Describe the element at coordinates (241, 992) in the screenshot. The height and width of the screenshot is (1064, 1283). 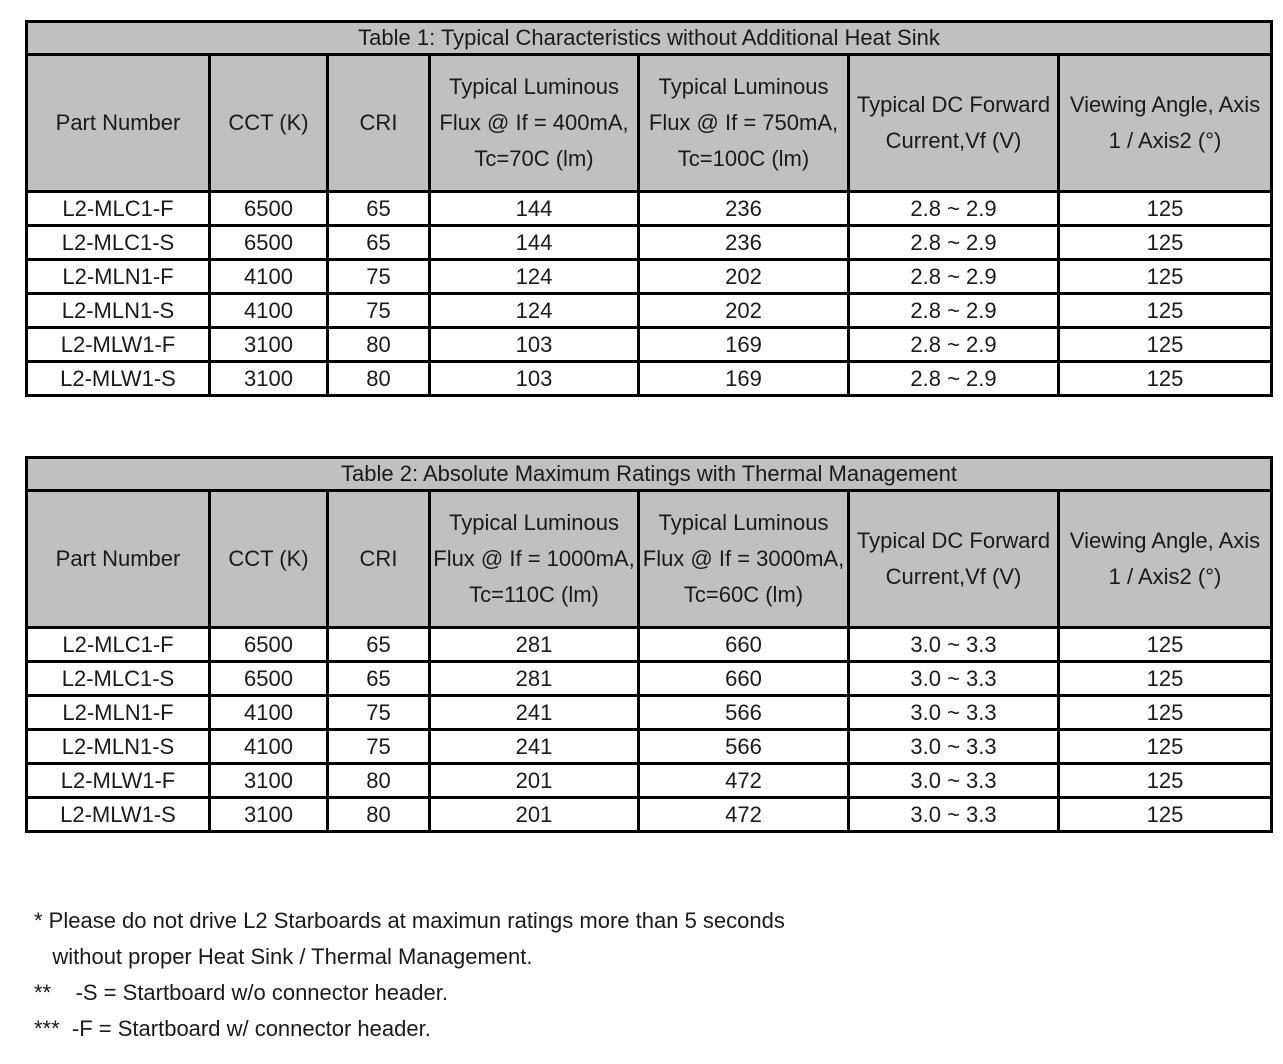
I see `footnote-s-suffix: ** -S = Startboard w/o connector header.` at that location.